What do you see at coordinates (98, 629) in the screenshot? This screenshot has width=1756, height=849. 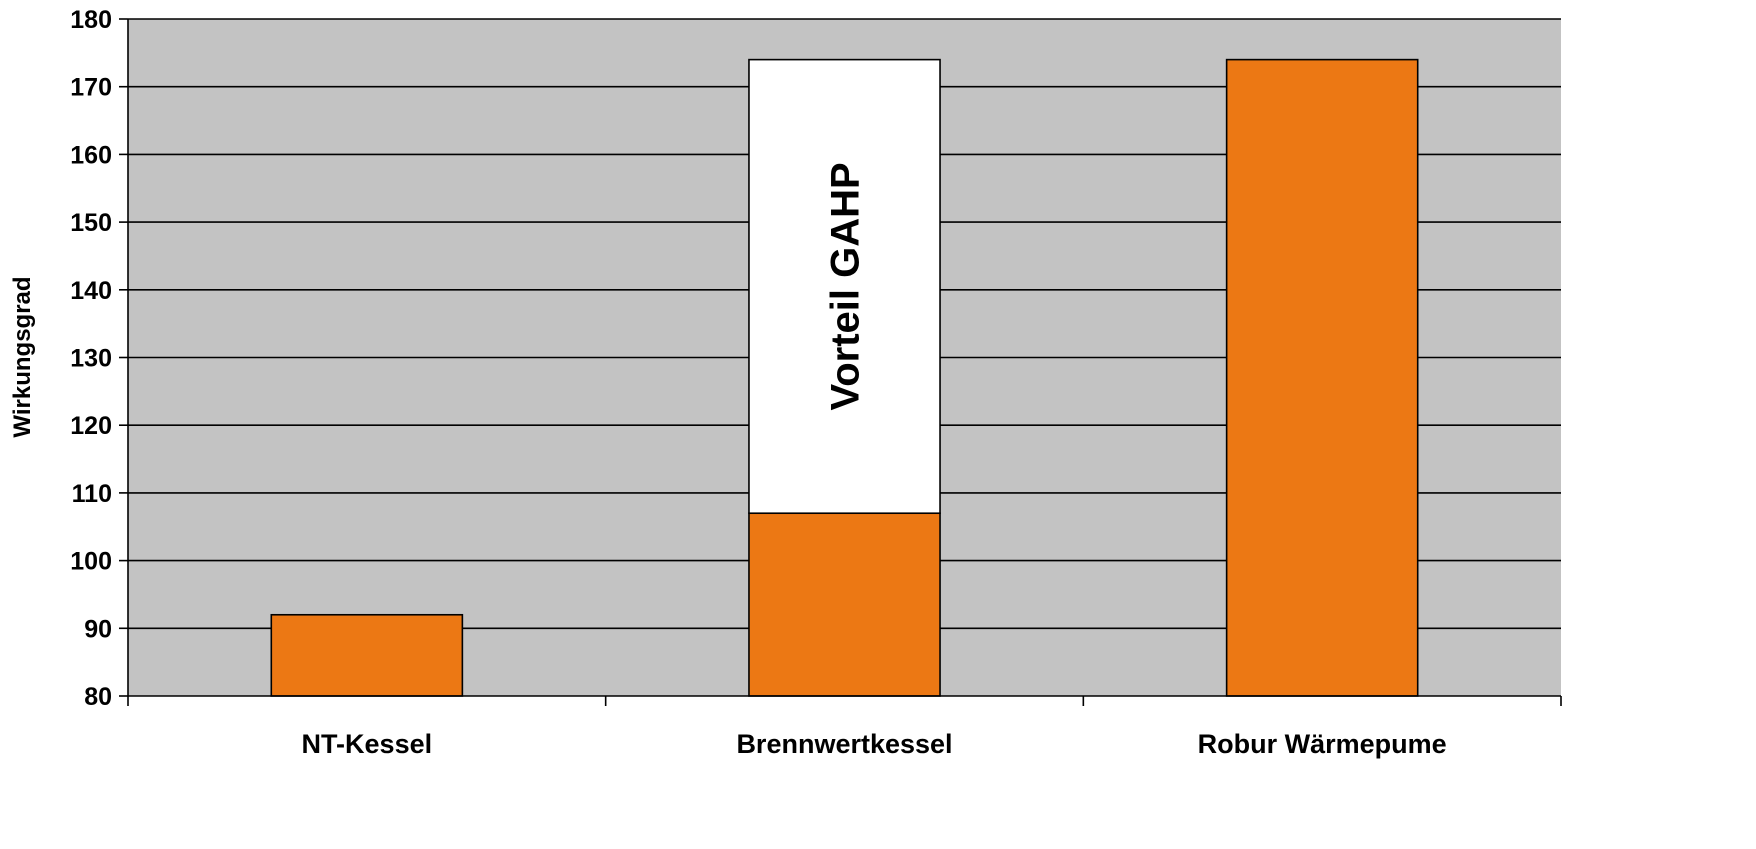 I see `y-tick-label: 90` at bounding box center [98, 629].